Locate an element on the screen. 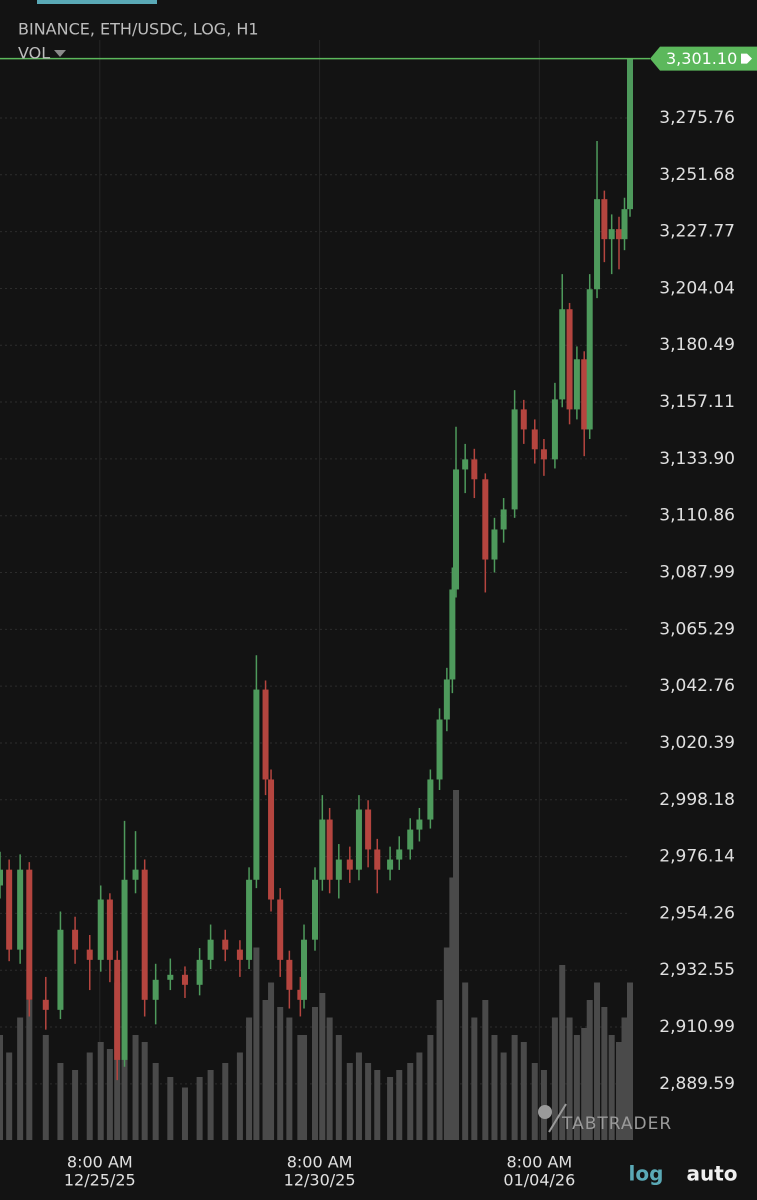 The height and width of the screenshot is (1200, 757). indicator-dropdown-arrow is located at coordinates (60, 53).